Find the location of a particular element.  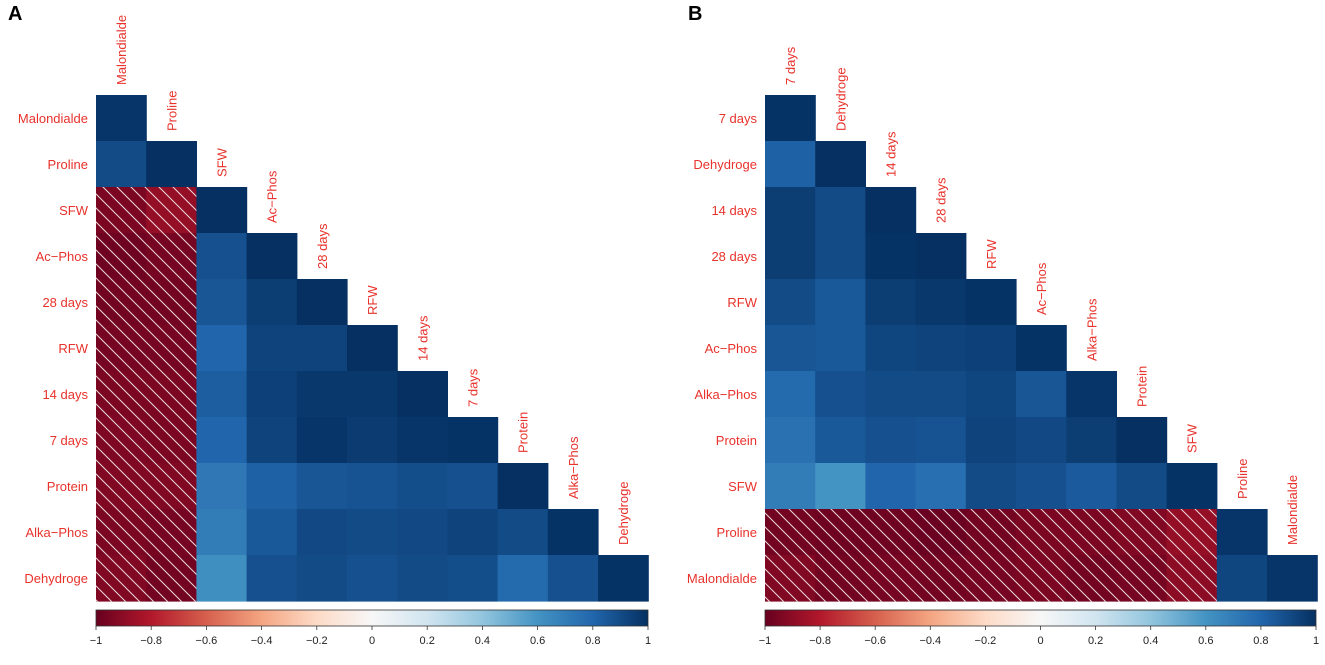

heatmap-cell-ac-phos-dehydroge is located at coordinates (840, 348).